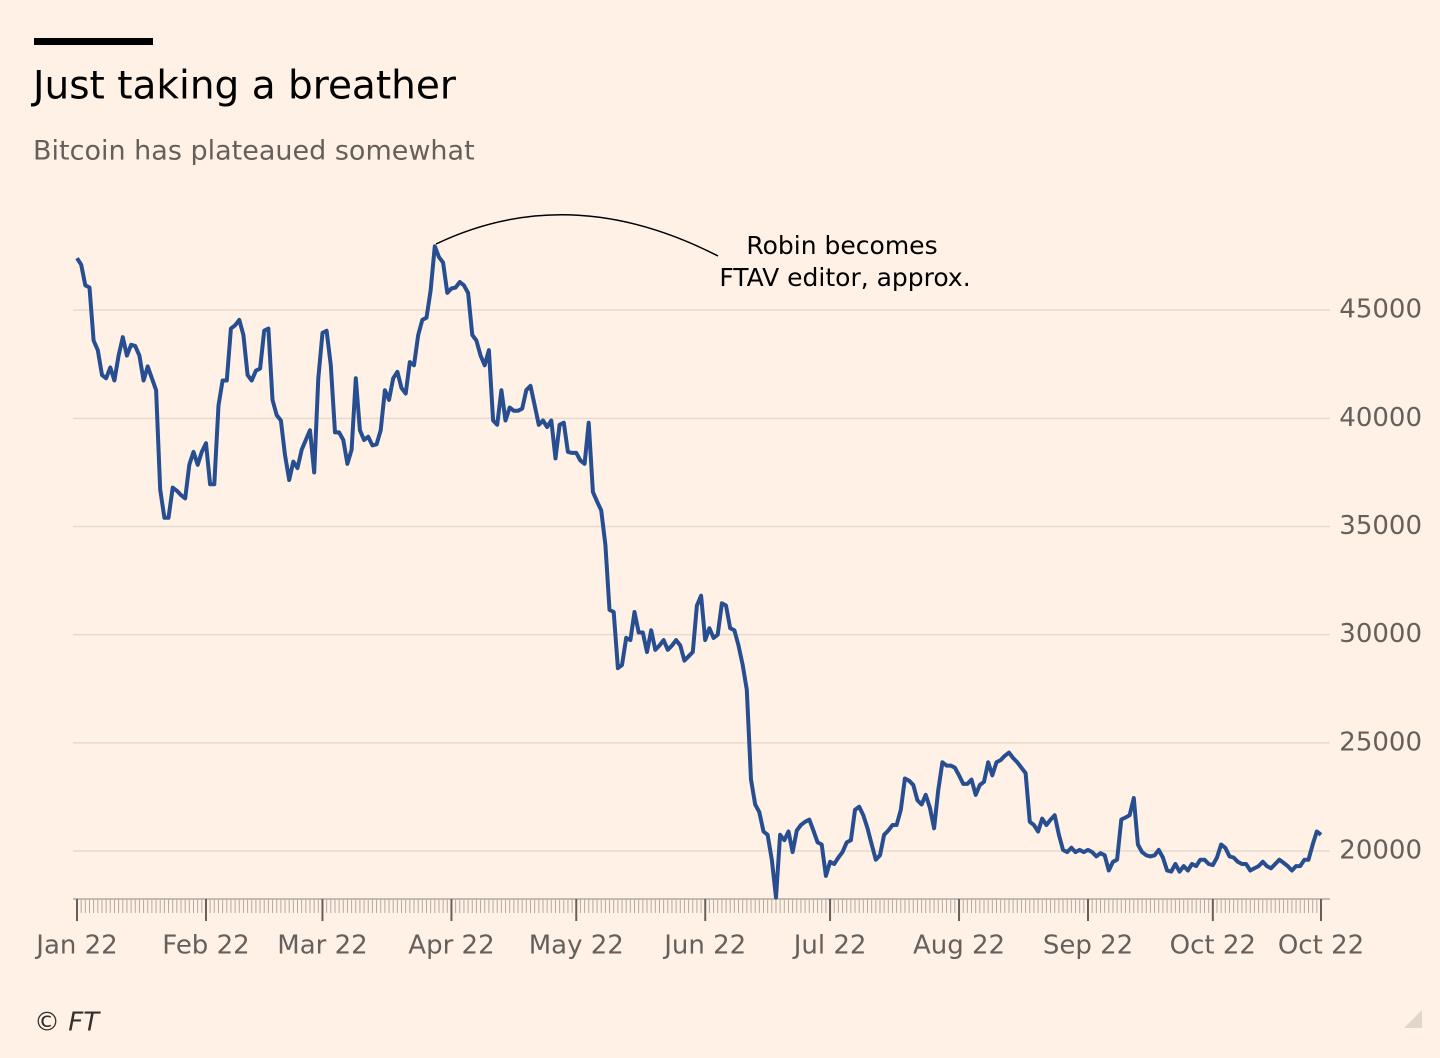 Image resolution: width=1440 pixels, height=1058 pixels. I want to click on x-tick-label: Sep 22, so click(1088, 946).